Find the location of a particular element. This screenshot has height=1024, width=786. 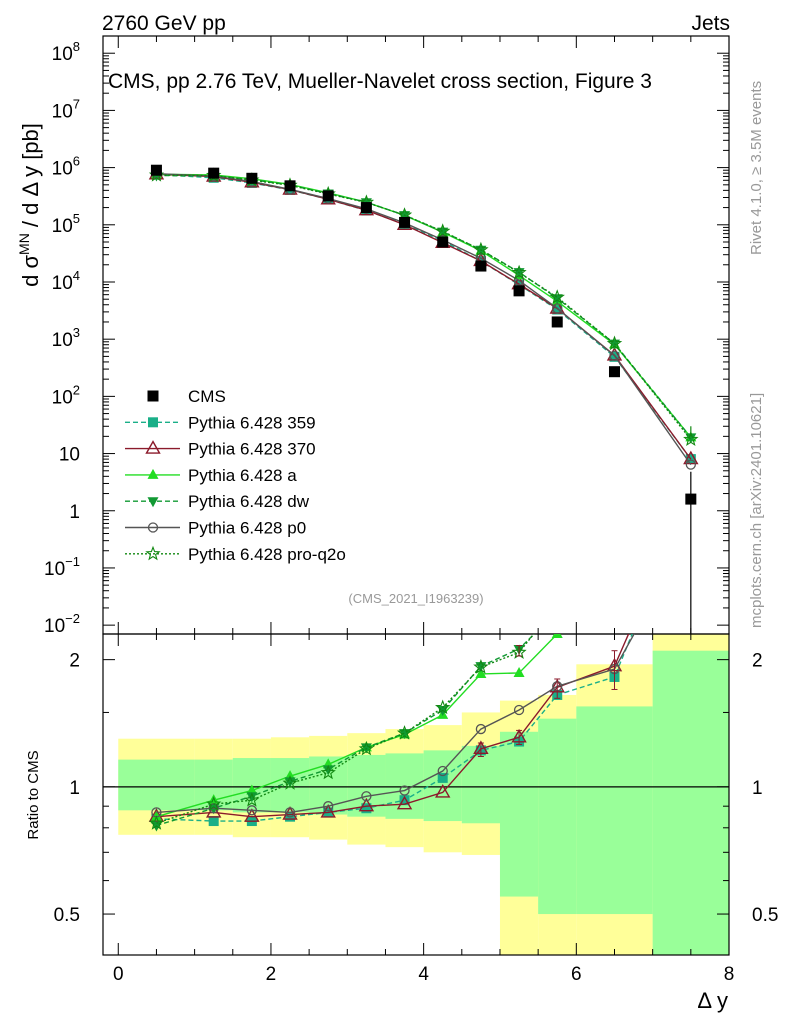

y-tick-label: 10⁻² is located at coordinates (62, 624).